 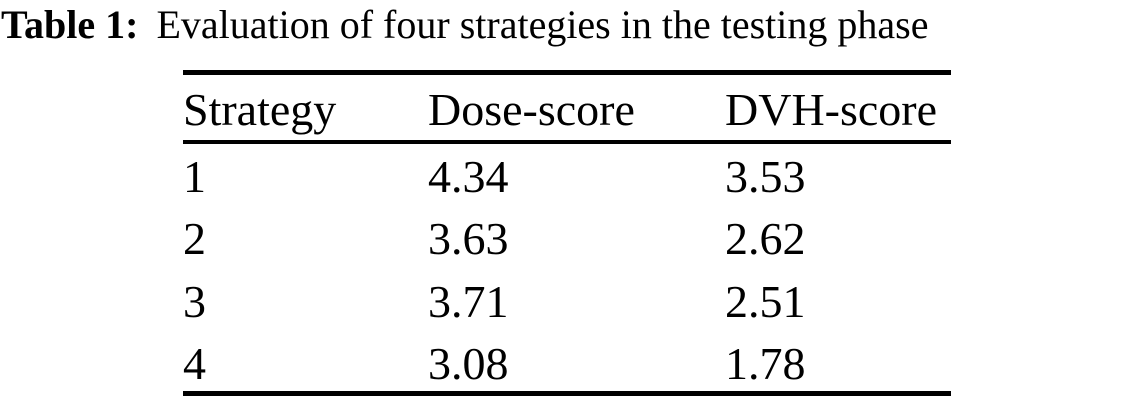 I want to click on cell-dose-score: 4.34, so click(x=468, y=176).